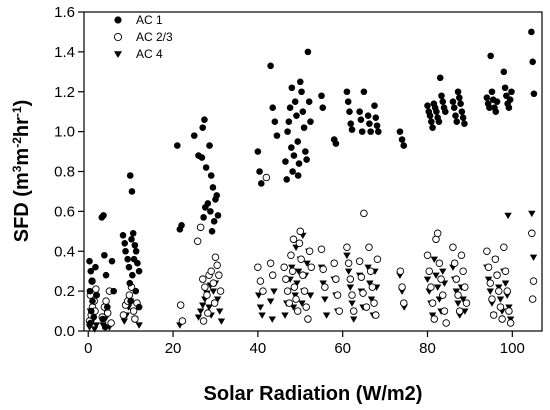 The width and height of the screenshot is (550, 410). I want to click on x-tick-label: 60, so click(342, 348).